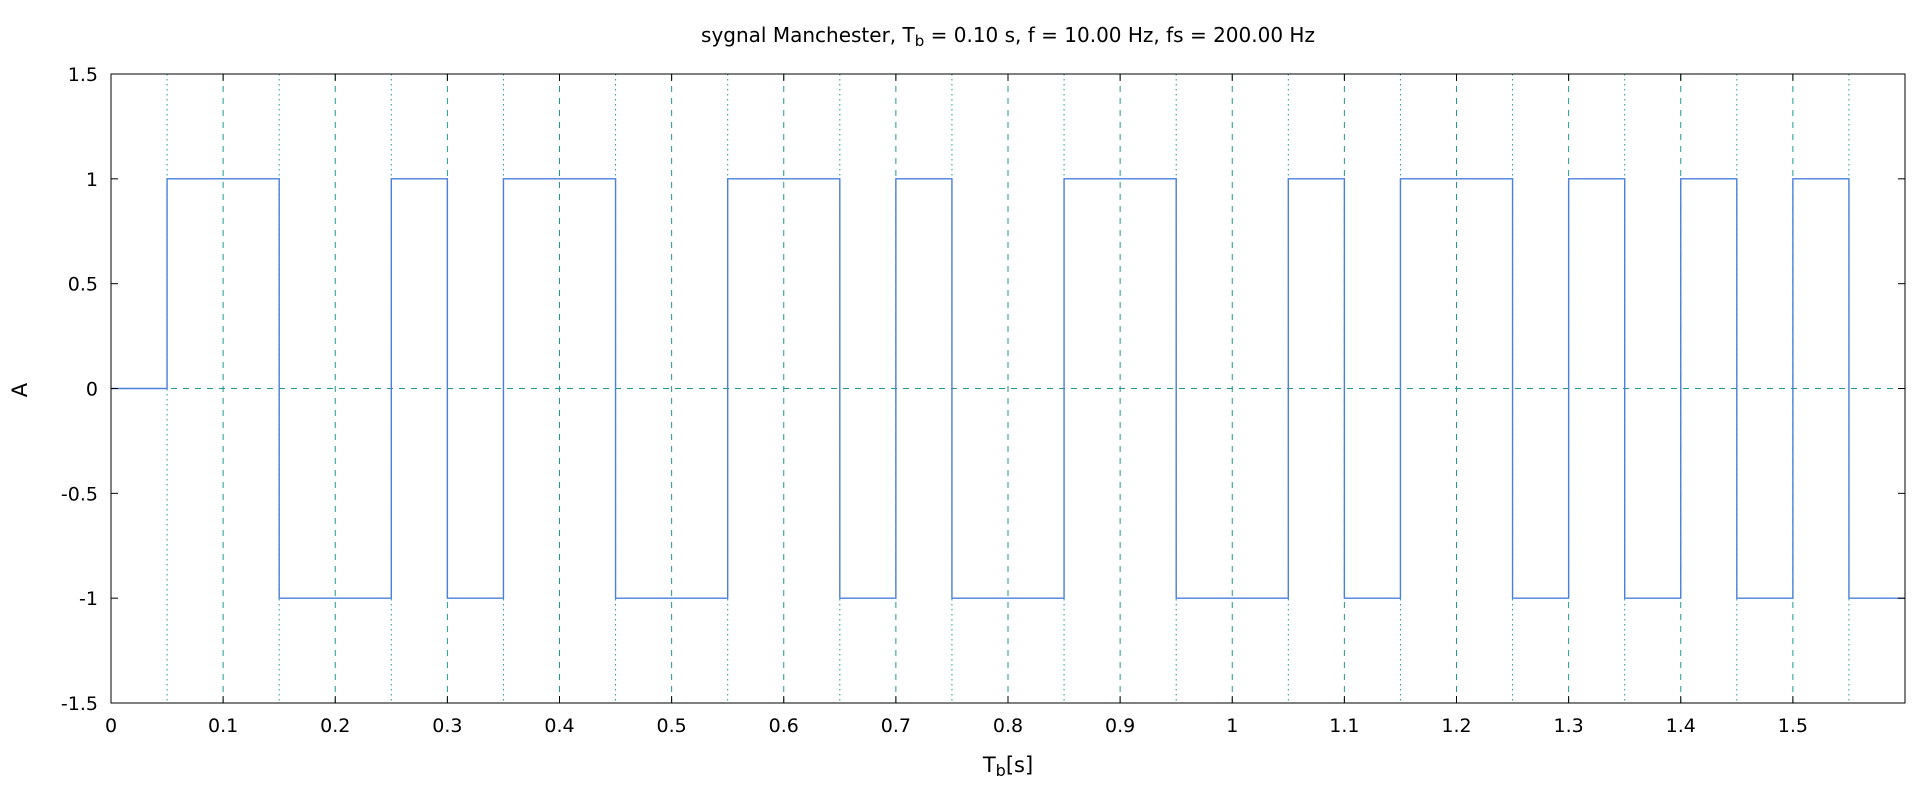 Image resolution: width=1920 pixels, height=800 pixels. What do you see at coordinates (1681, 726) in the screenshot?
I see `x-tick-label: 1.4` at bounding box center [1681, 726].